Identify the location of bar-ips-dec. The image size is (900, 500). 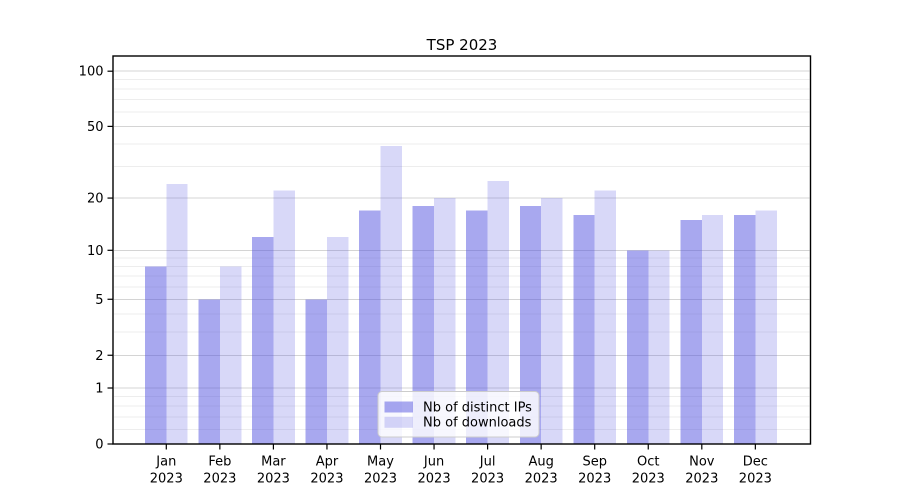
(744, 329).